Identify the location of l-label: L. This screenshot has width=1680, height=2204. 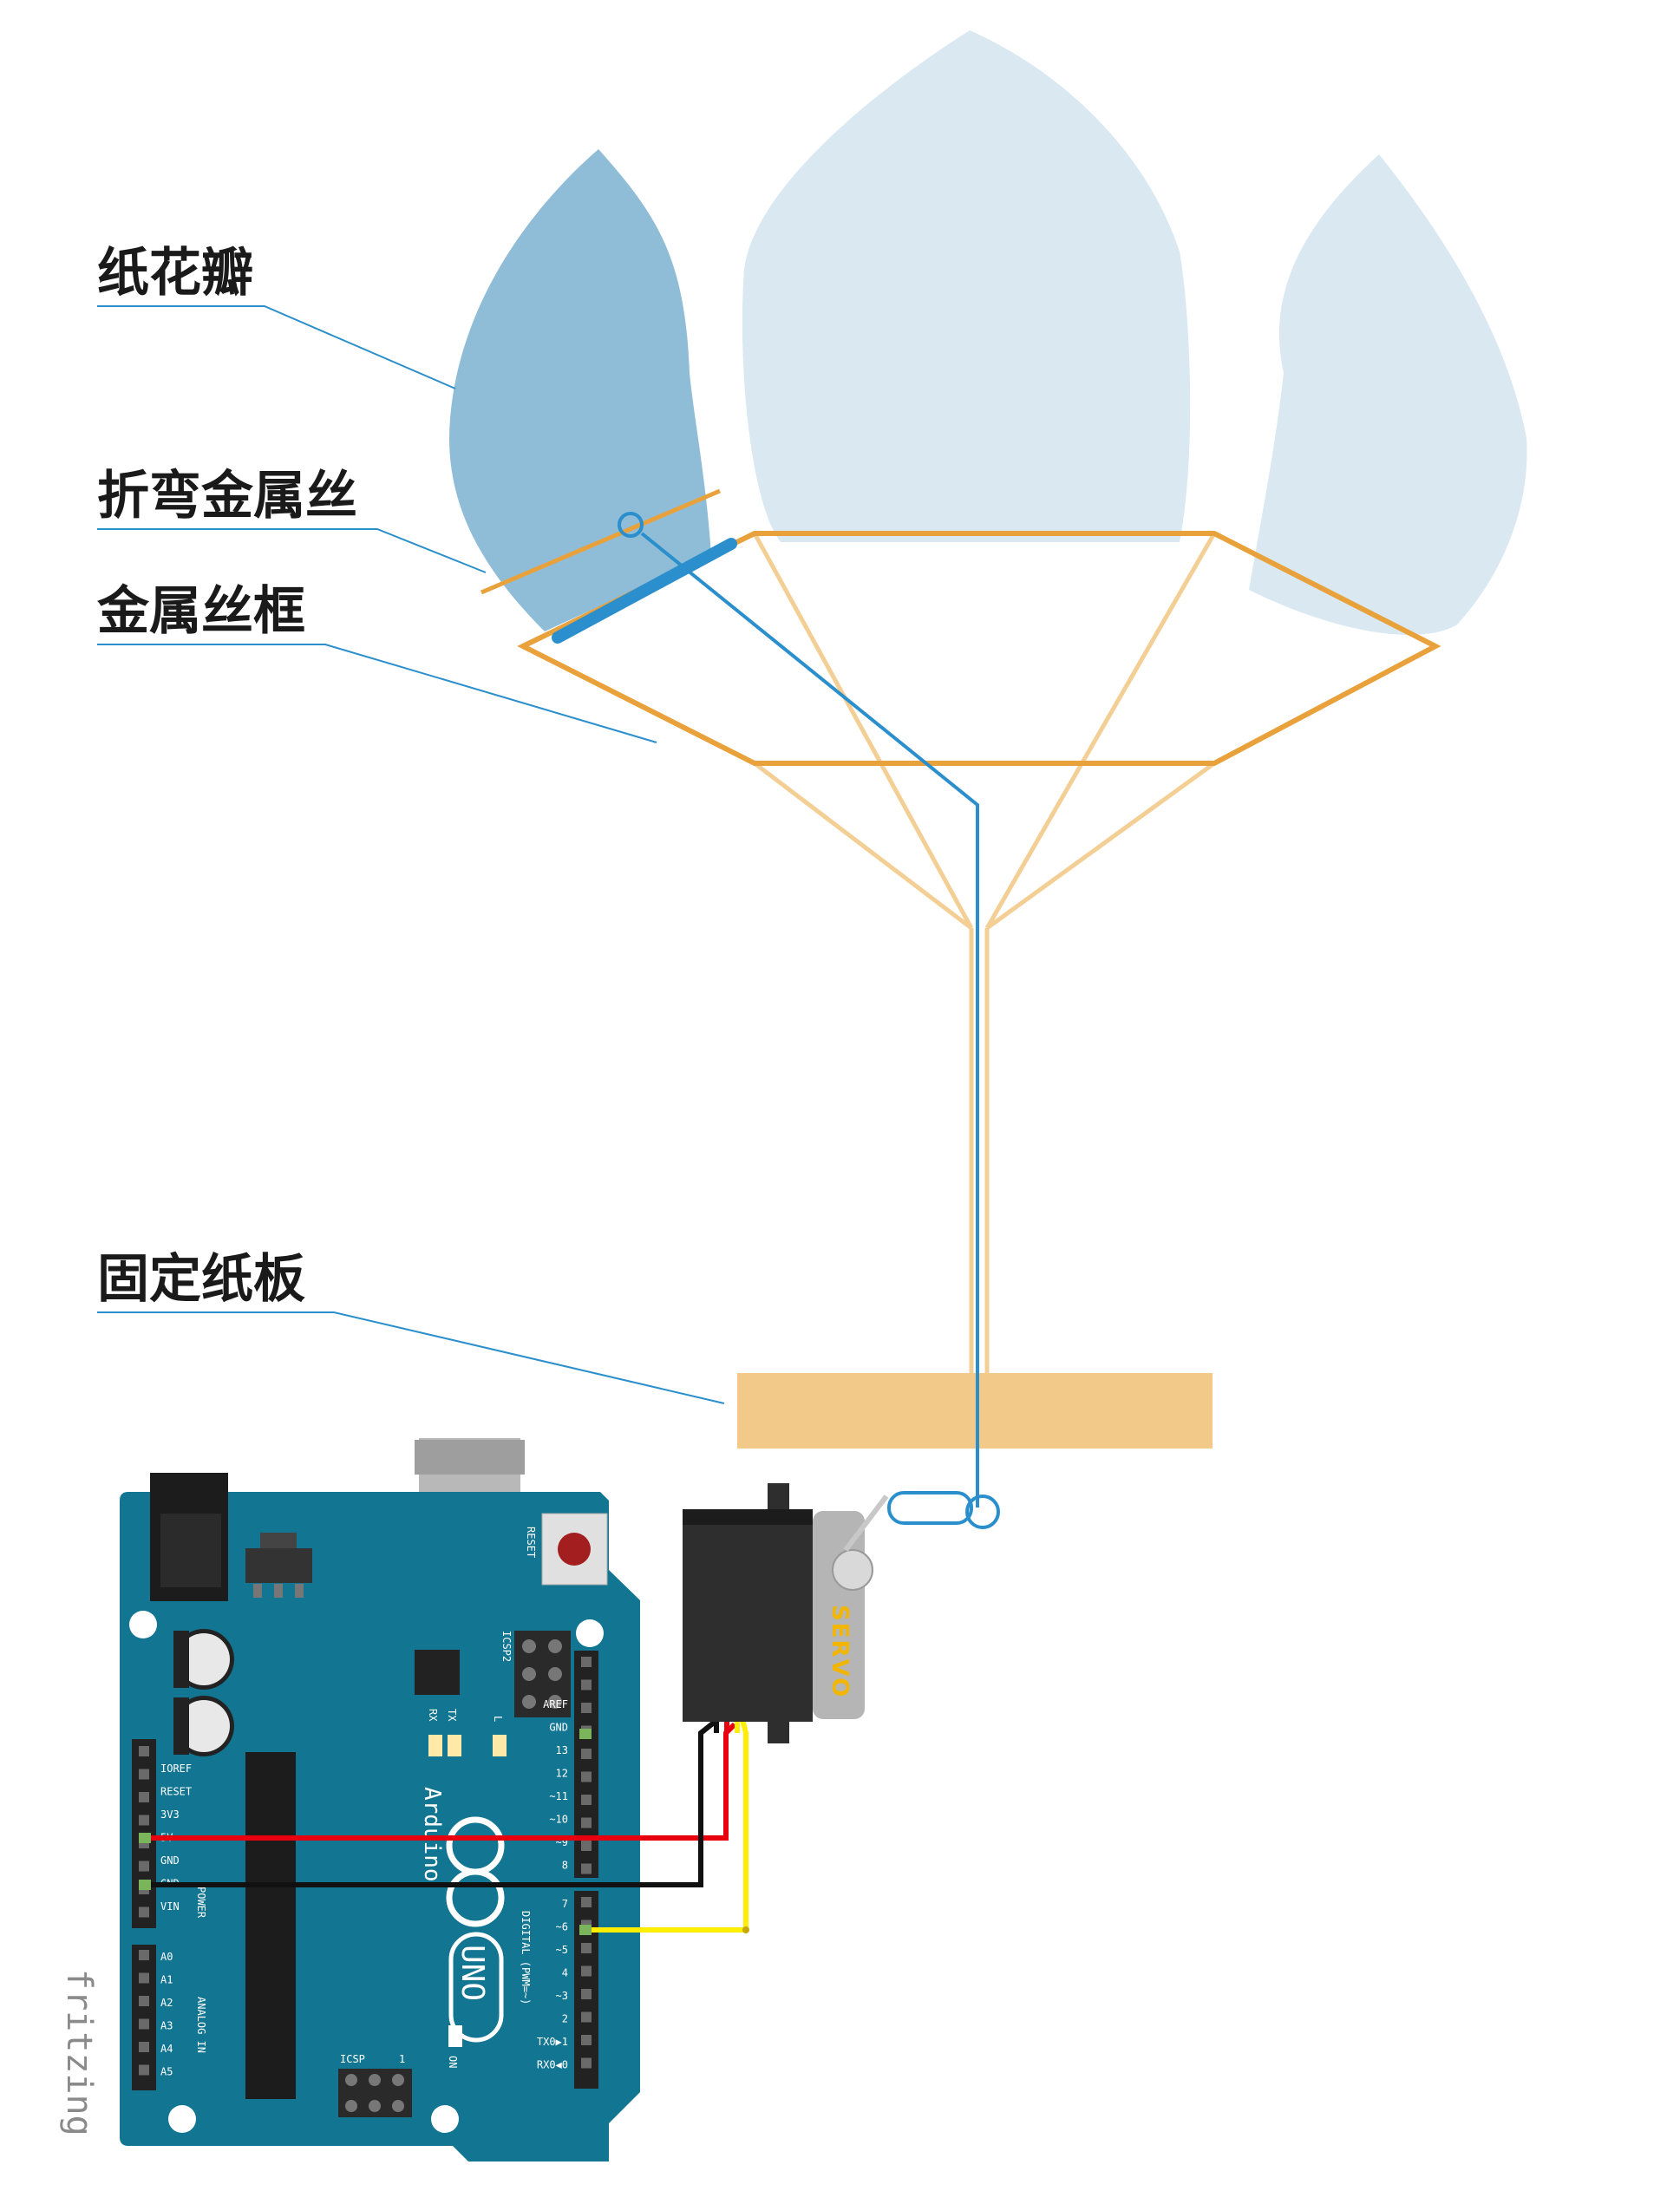
(498, 1719).